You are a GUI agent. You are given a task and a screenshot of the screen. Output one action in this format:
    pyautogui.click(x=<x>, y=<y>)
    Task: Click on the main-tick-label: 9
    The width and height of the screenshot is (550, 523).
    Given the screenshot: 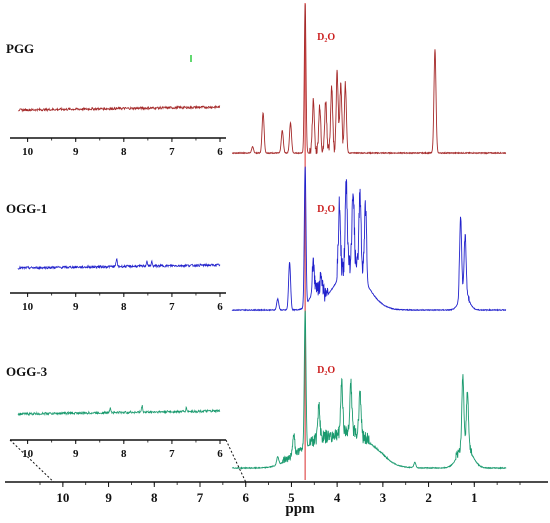 What is the action you would take?
    pyautogui.click(x=108, y=497)
    